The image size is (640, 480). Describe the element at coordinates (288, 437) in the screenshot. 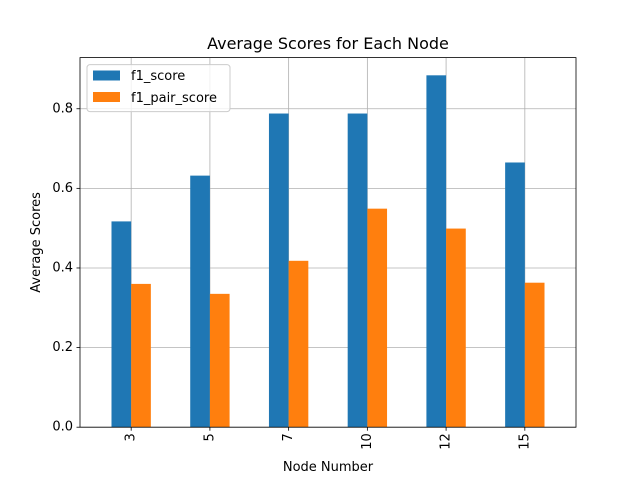

I see `x-tick-label: 7` at that location.